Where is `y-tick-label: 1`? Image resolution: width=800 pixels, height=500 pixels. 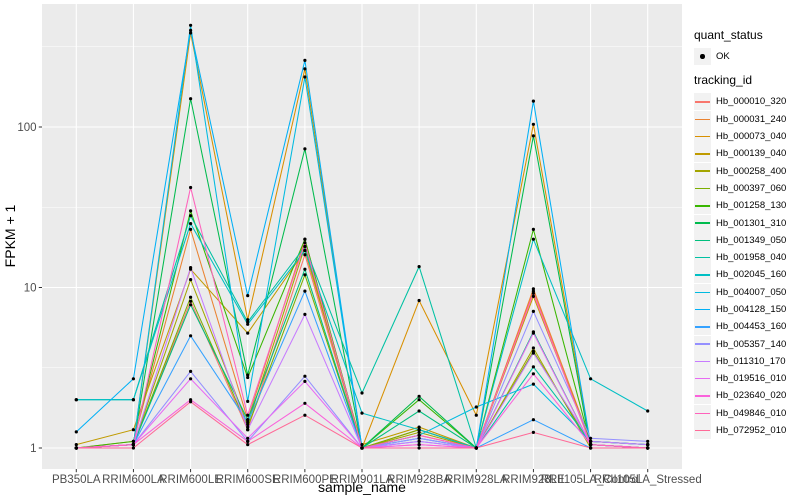
y-tick-label: 1 is located at coordinates (33, 449).